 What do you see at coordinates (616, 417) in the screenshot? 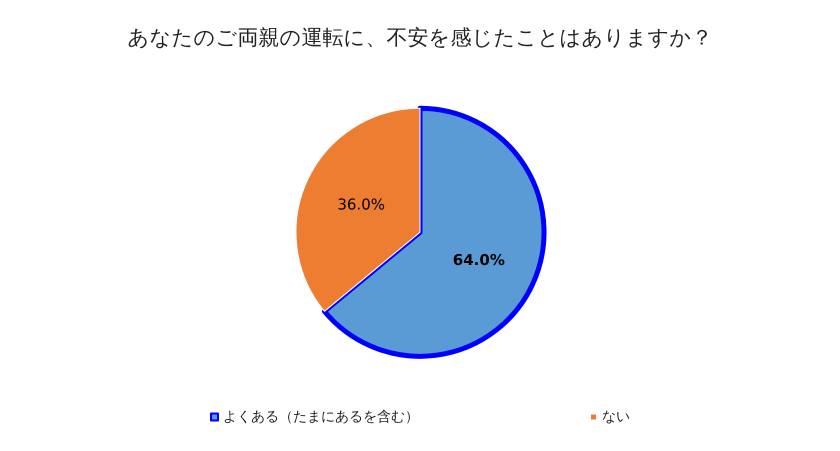
I see `legend-label: ない` at bounding box center [616, 417].